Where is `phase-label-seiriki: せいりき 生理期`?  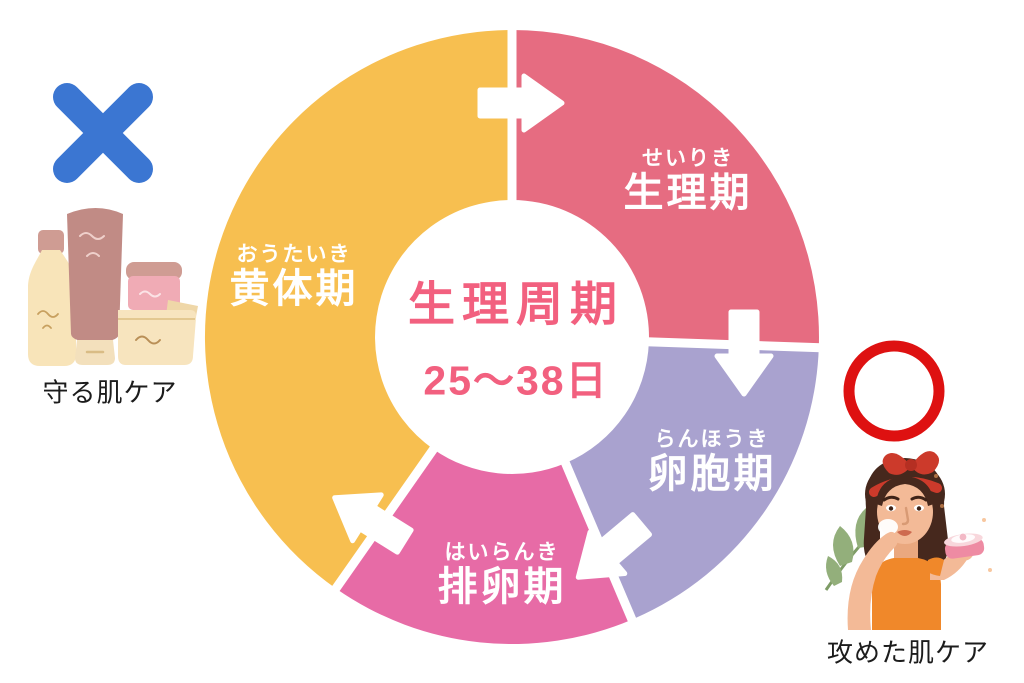
phase-label-seiriki: せいりき 生理期 is located at coordinates (688, 181).